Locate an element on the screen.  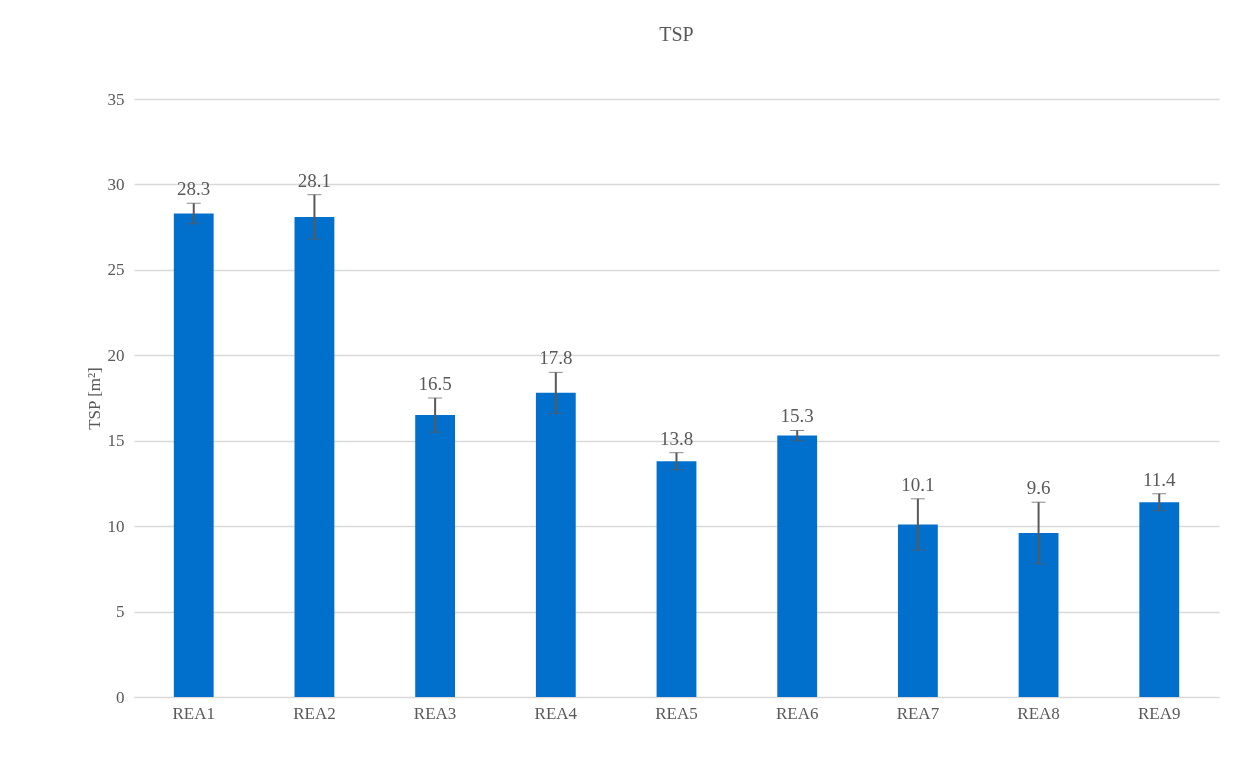
y-tick-label: 20 is located at coordinates (116, 355).